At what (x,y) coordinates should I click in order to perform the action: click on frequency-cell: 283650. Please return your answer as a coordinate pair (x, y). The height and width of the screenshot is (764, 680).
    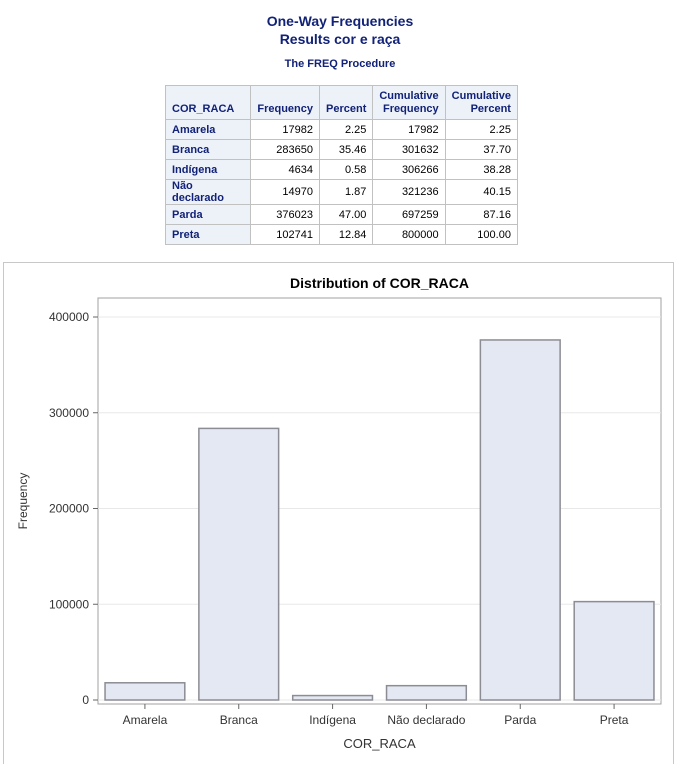
    Looking at the image, I should click on (285, 149).